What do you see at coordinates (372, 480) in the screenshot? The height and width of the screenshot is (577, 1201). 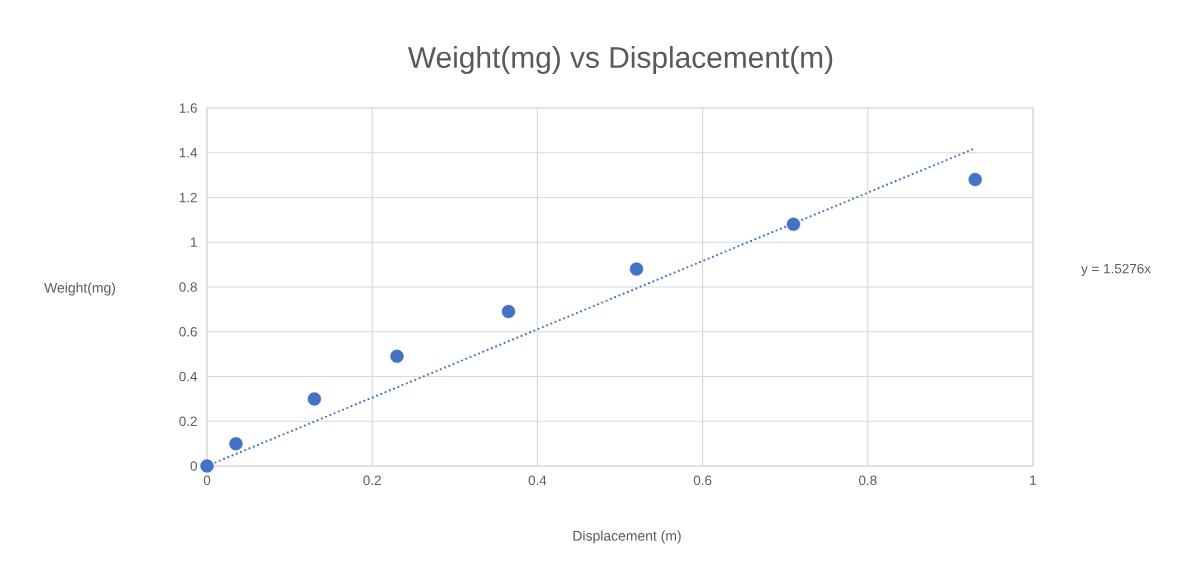 I see `x-tick-label: 0.2` at bounding box center [372, 480].